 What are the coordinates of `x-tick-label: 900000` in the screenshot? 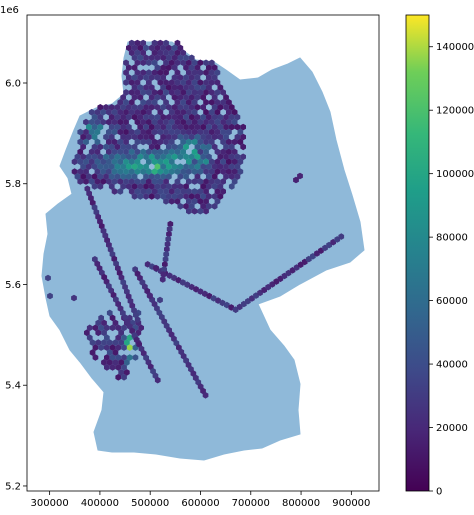 It's located at (351, 503).